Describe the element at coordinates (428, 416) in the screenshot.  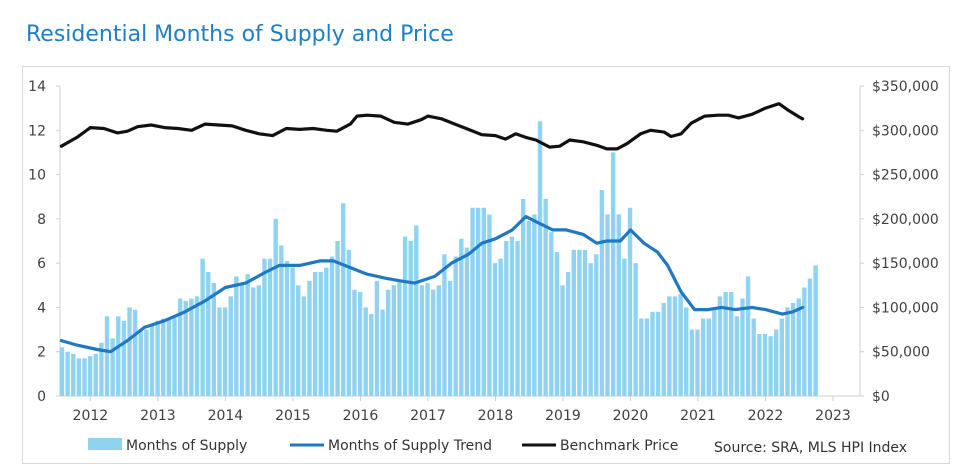
I see `x-tick-label: 2017` at that location.